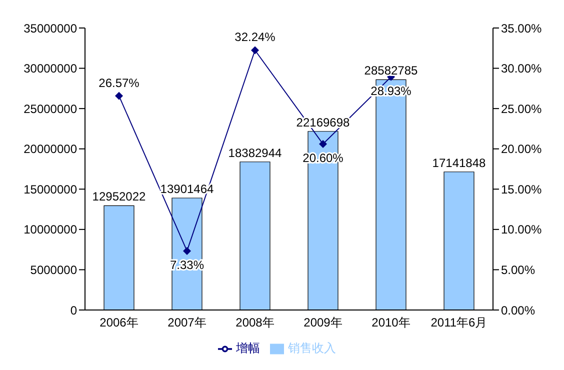 The height and width of the screenshot is (370, 564). I want to click on y-tick-label: 35000000, so click(51, 28).